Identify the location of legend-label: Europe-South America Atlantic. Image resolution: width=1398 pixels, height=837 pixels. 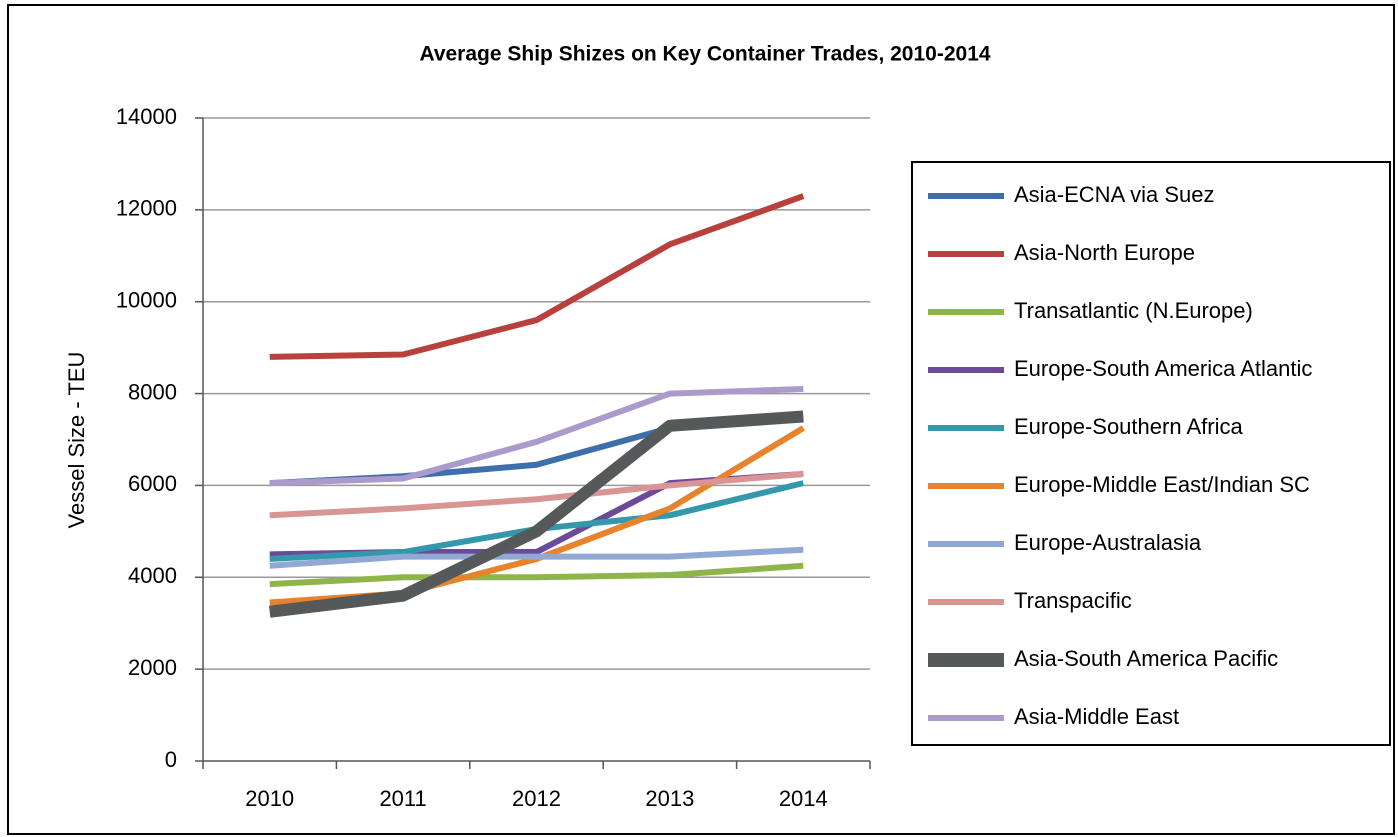
(1163, 368).